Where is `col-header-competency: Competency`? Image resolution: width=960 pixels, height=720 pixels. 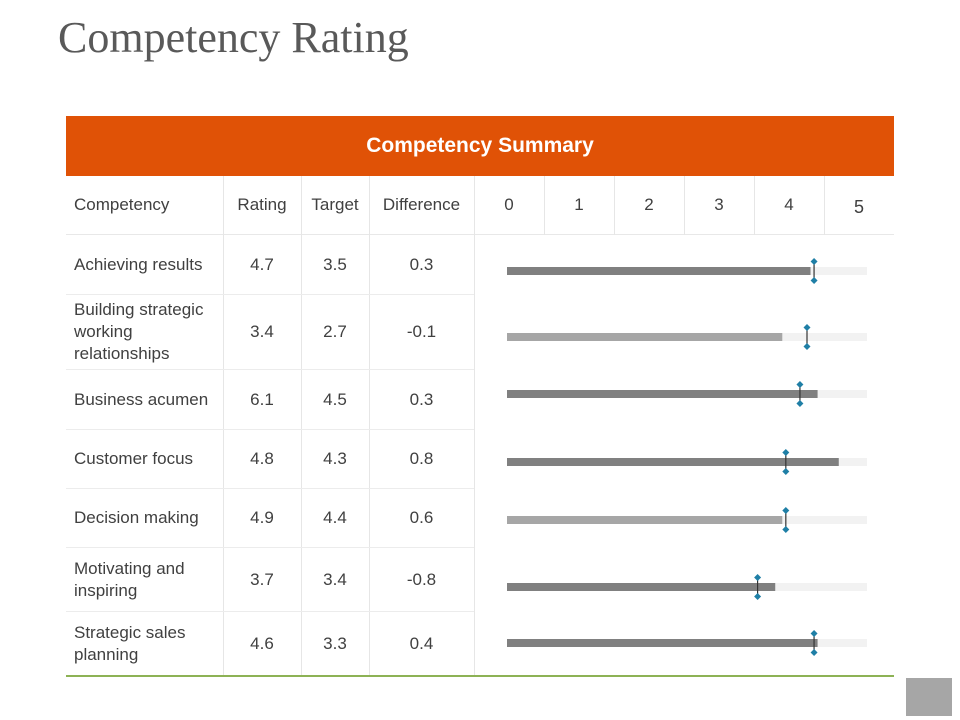 col-header-competency: Competency is located at coordinates (144, 205).